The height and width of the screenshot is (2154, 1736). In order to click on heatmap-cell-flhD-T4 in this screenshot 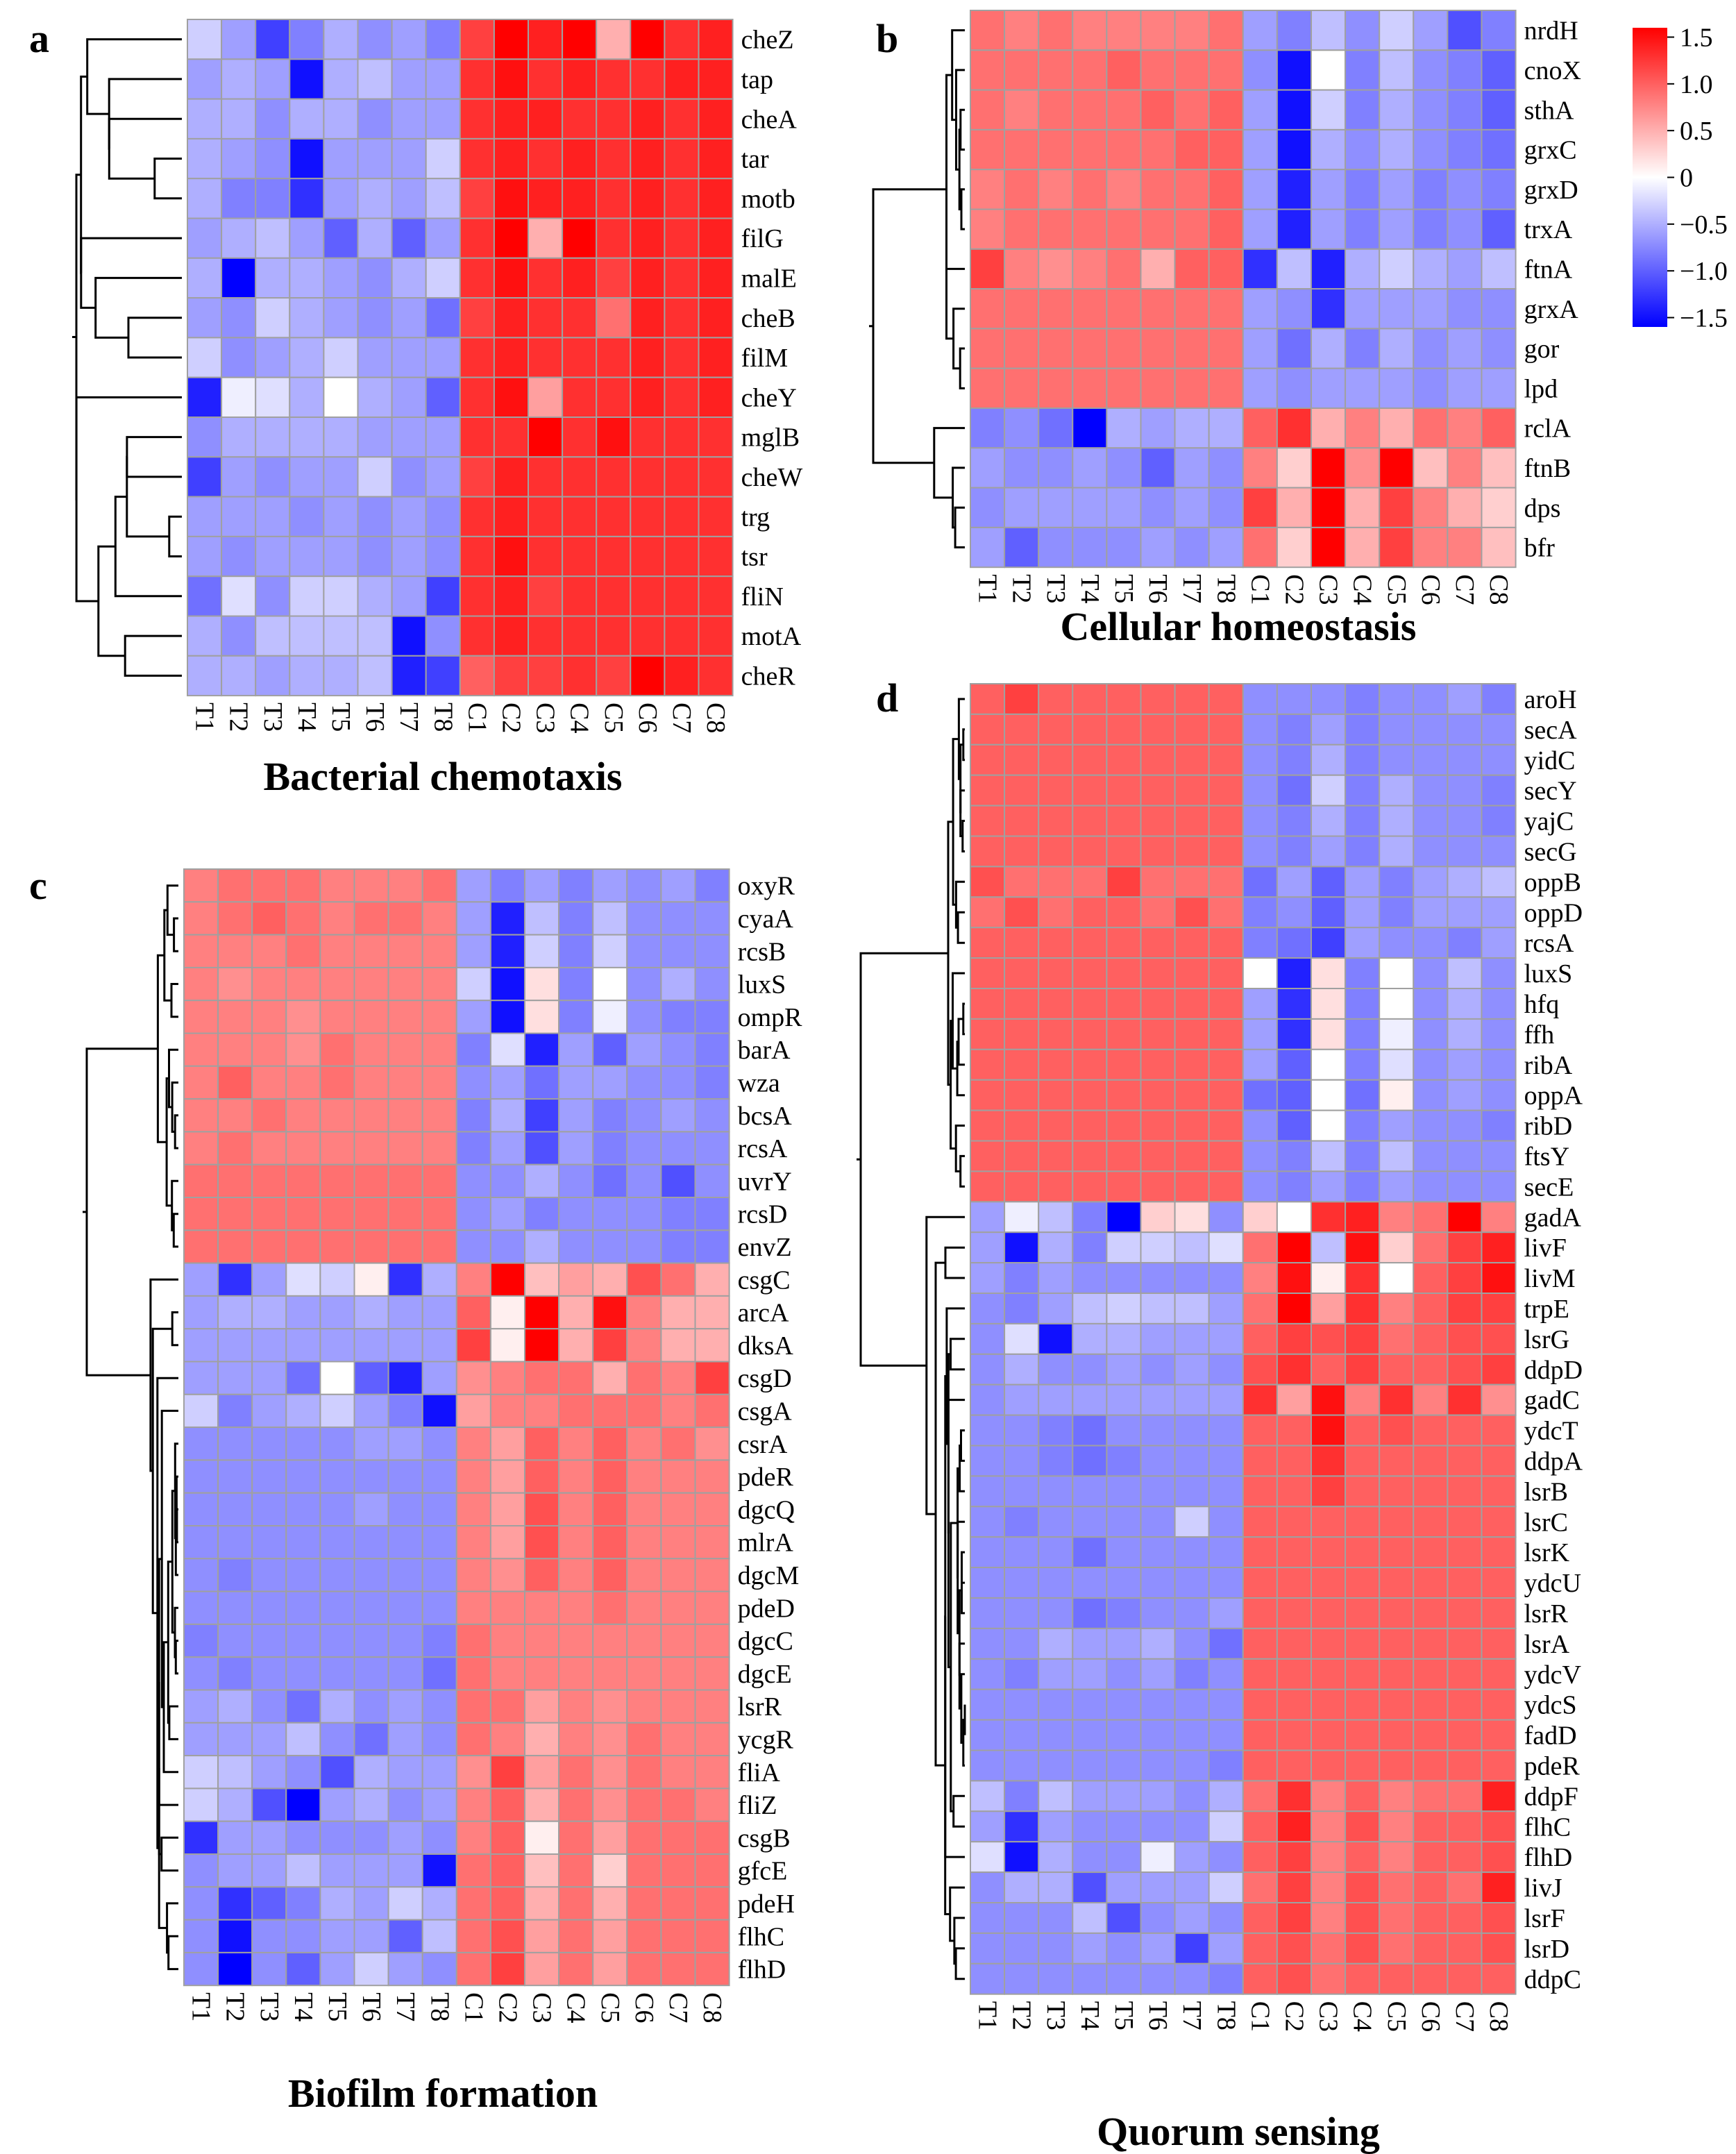, I will do `click(1090, 1857)`.